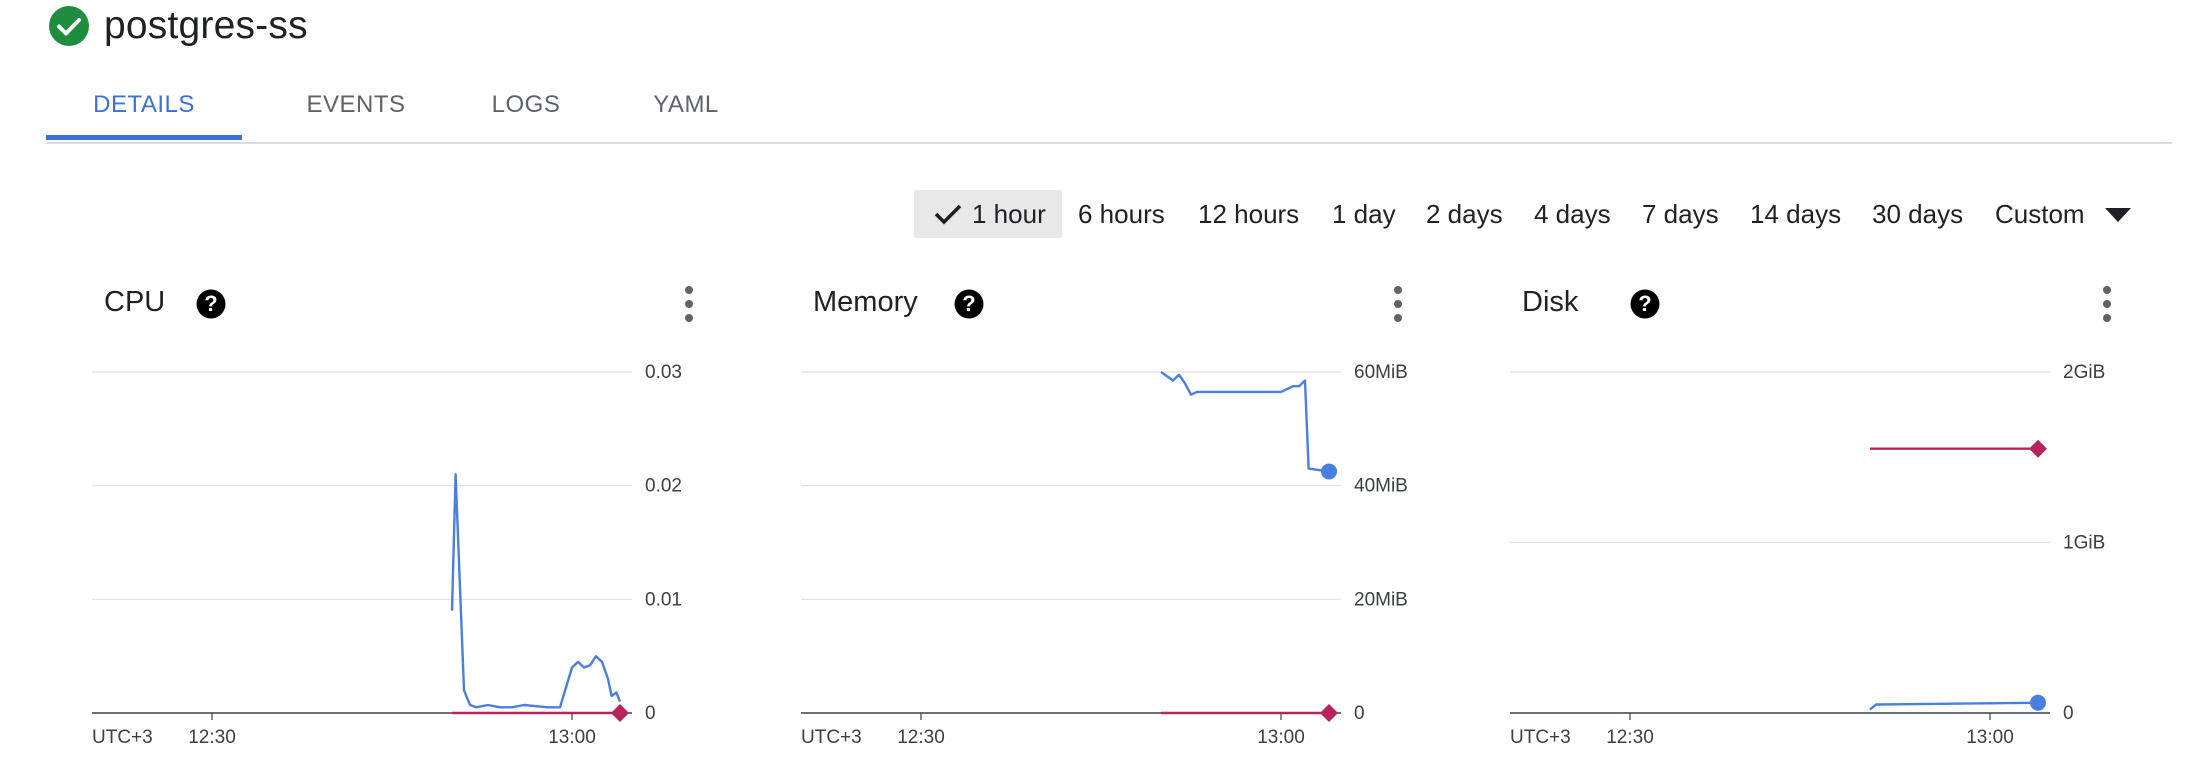  Describe the element at coordinates (1249, 214) in the screenshot. I see `range-12-hours: 12 hours` at that location.